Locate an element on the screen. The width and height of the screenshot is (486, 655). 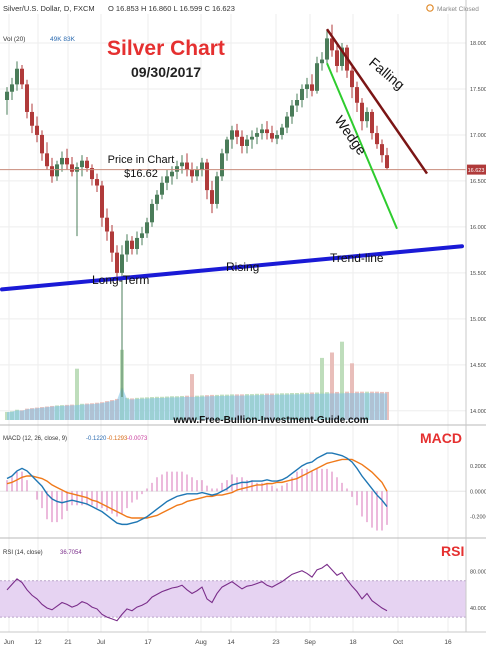
chart-title: Silver Chart is located at coordinates (166, 48).